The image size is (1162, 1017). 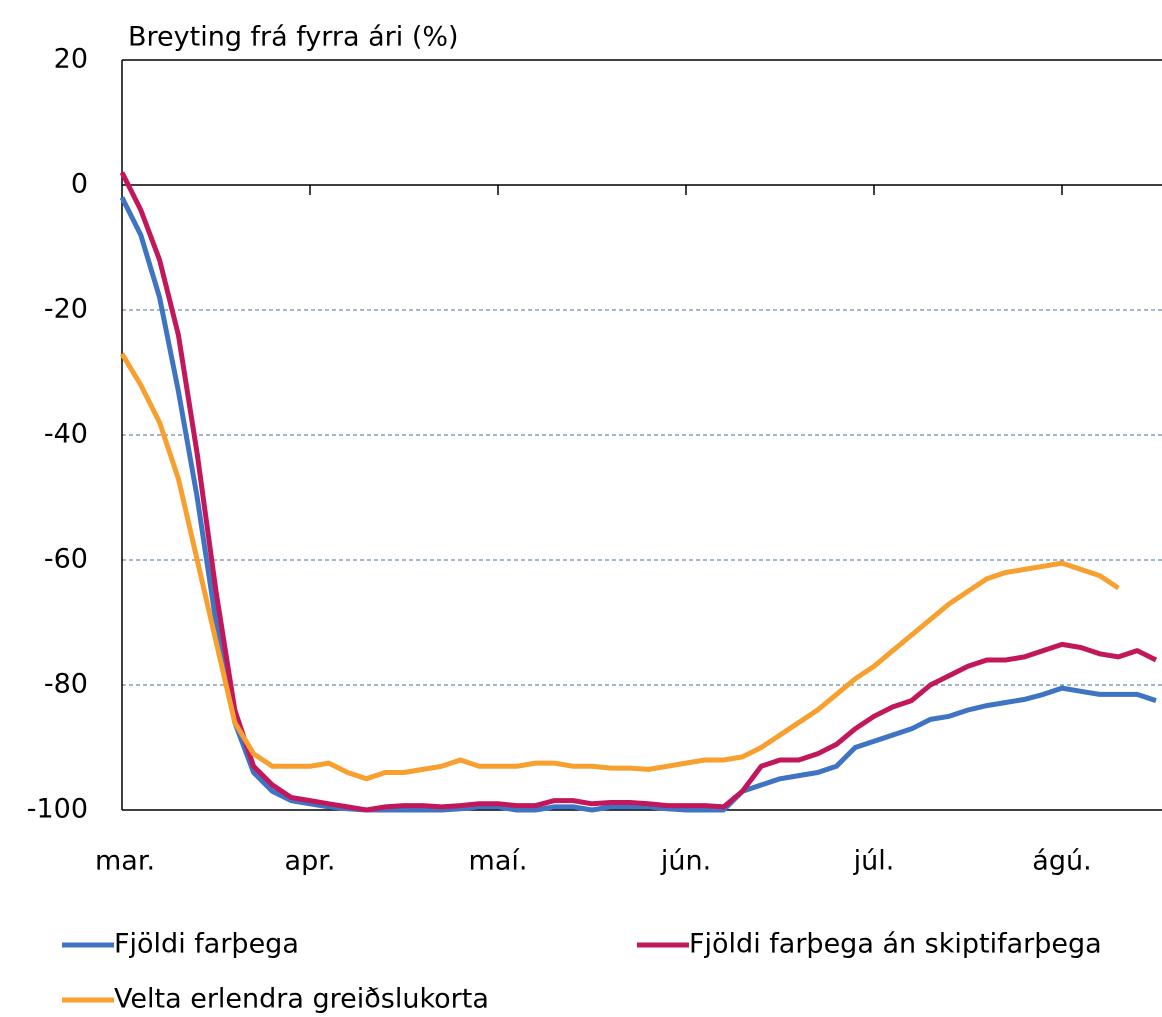 What do you see at coordinates (874, 861) in the screenshot?
I see `x-tick-label: júl.` at bounding box center [874, 861].